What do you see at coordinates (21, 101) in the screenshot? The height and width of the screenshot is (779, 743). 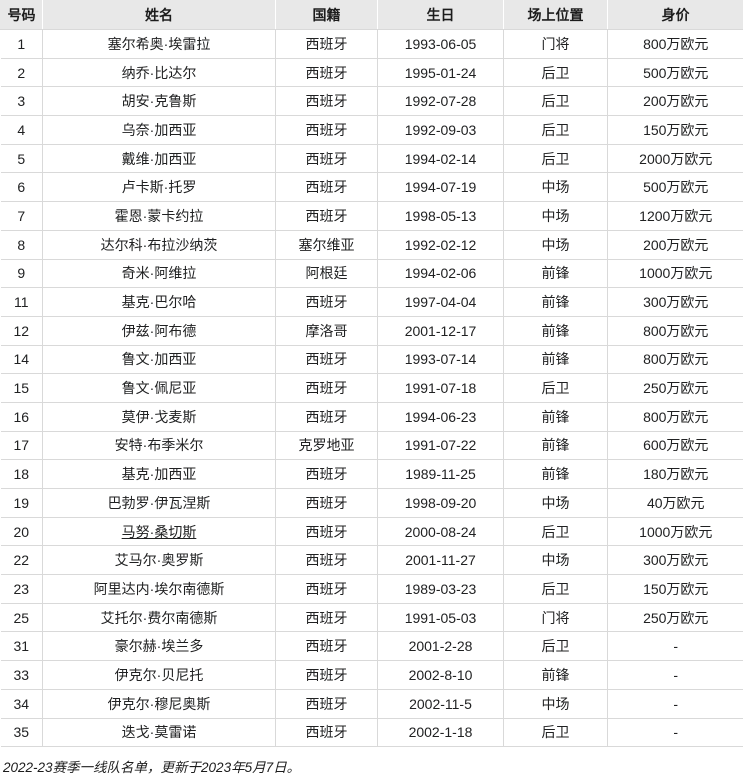 I see `cell-num: 3` at bounding box center [21, 101].